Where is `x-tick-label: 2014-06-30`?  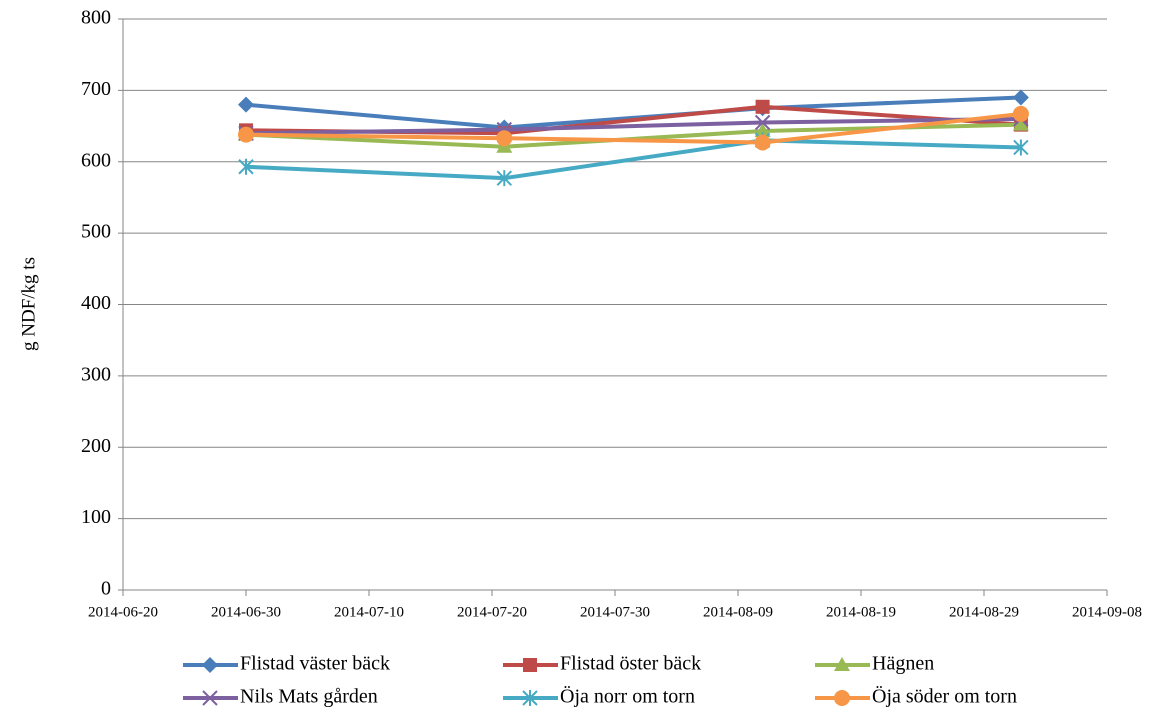 x-tick-label: 2014-06-30 is located at coordinates (246, 612).